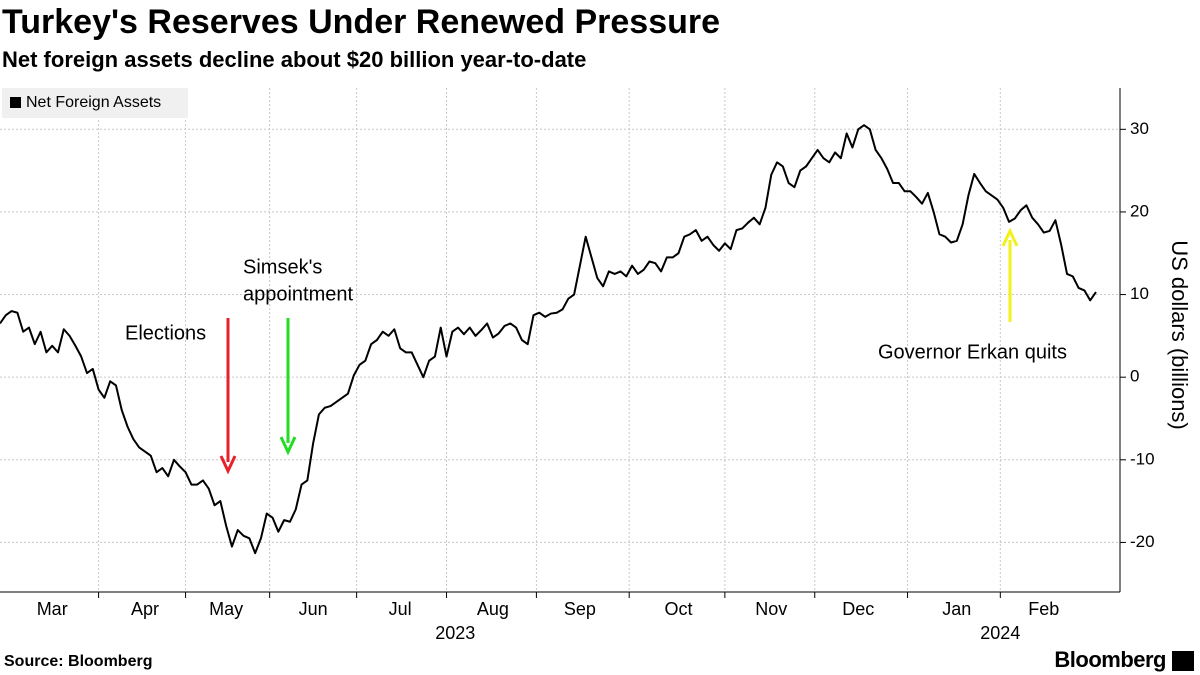 The width and height of the screenshot is (1200, 675). Describe the element at coordinates (52, 609) in the screenshot. I see `x-tick-label: Mar` at that location.